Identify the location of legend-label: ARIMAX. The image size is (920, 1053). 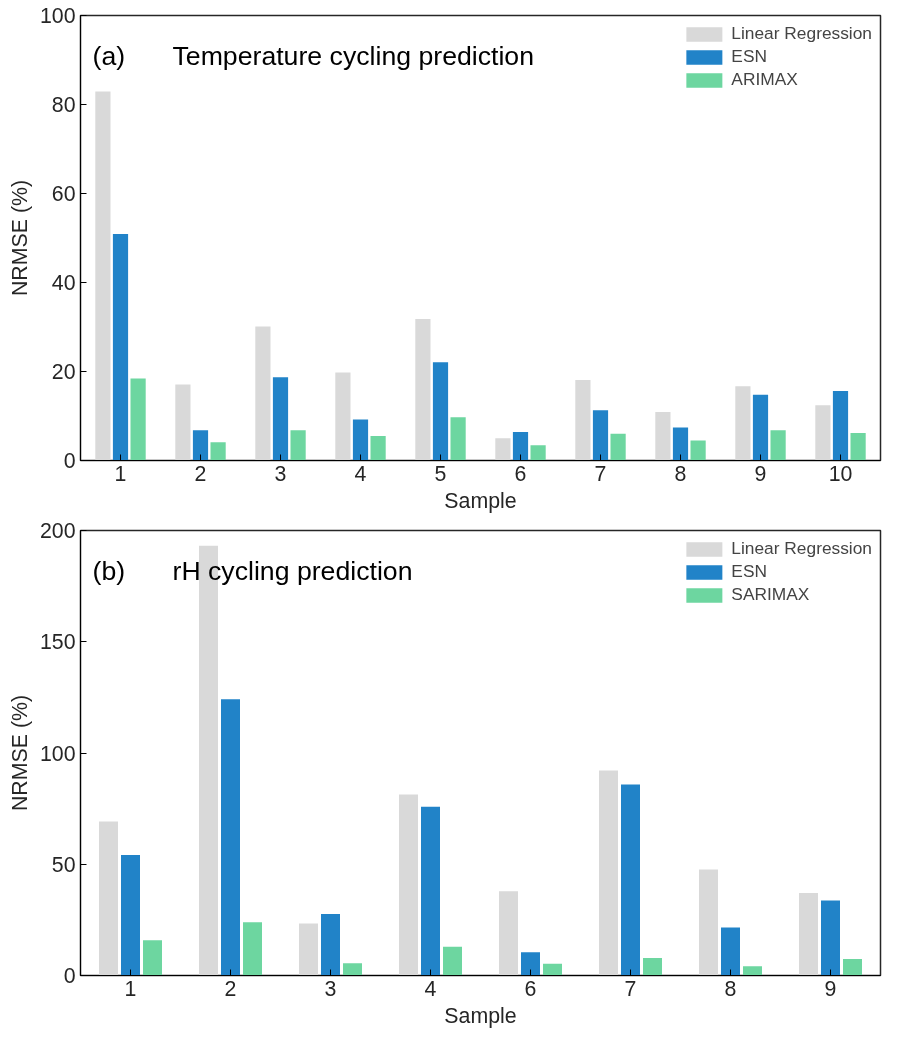
(764, 79).